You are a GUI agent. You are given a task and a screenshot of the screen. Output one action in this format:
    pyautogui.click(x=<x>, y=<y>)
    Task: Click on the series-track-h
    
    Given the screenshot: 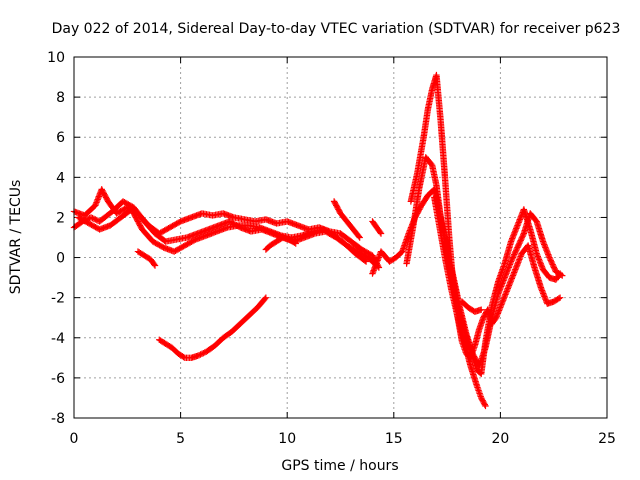 What is the action you would take?
    pyautogui.click(x=484, y=262)
    